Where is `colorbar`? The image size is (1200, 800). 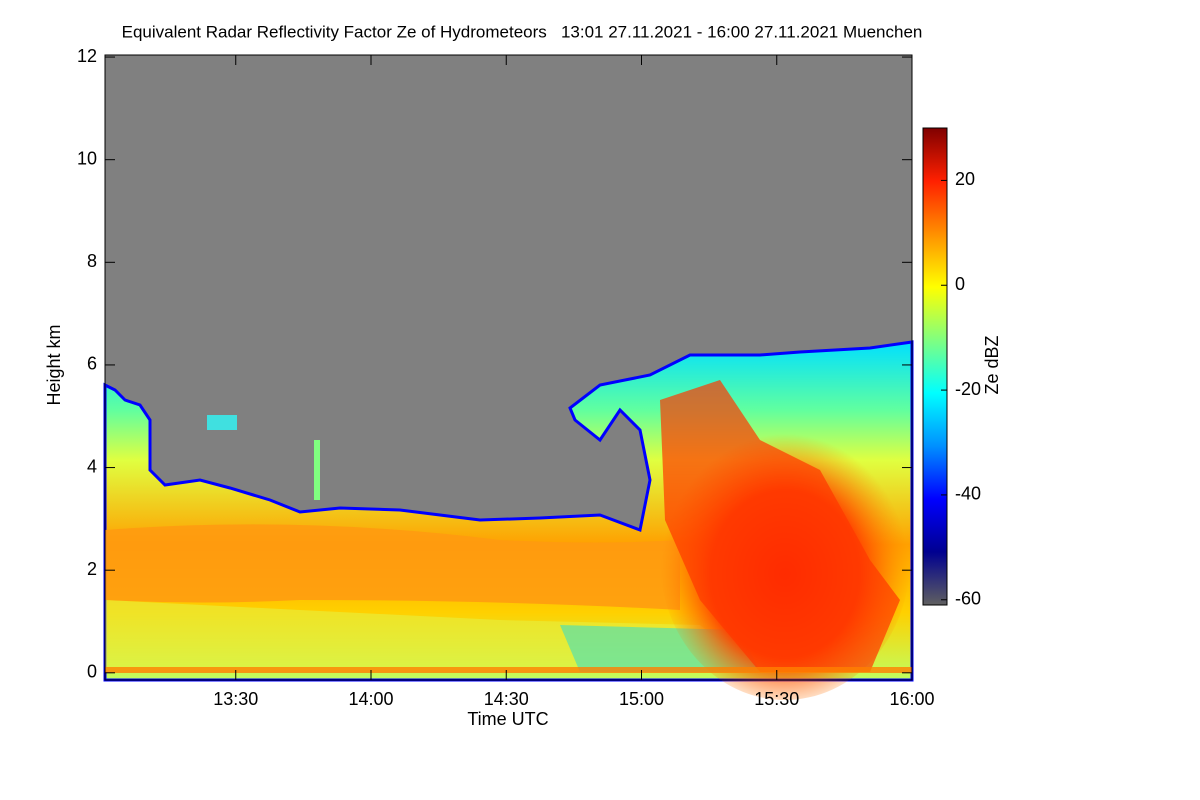
colorbar is located at coordinates (935, 366).